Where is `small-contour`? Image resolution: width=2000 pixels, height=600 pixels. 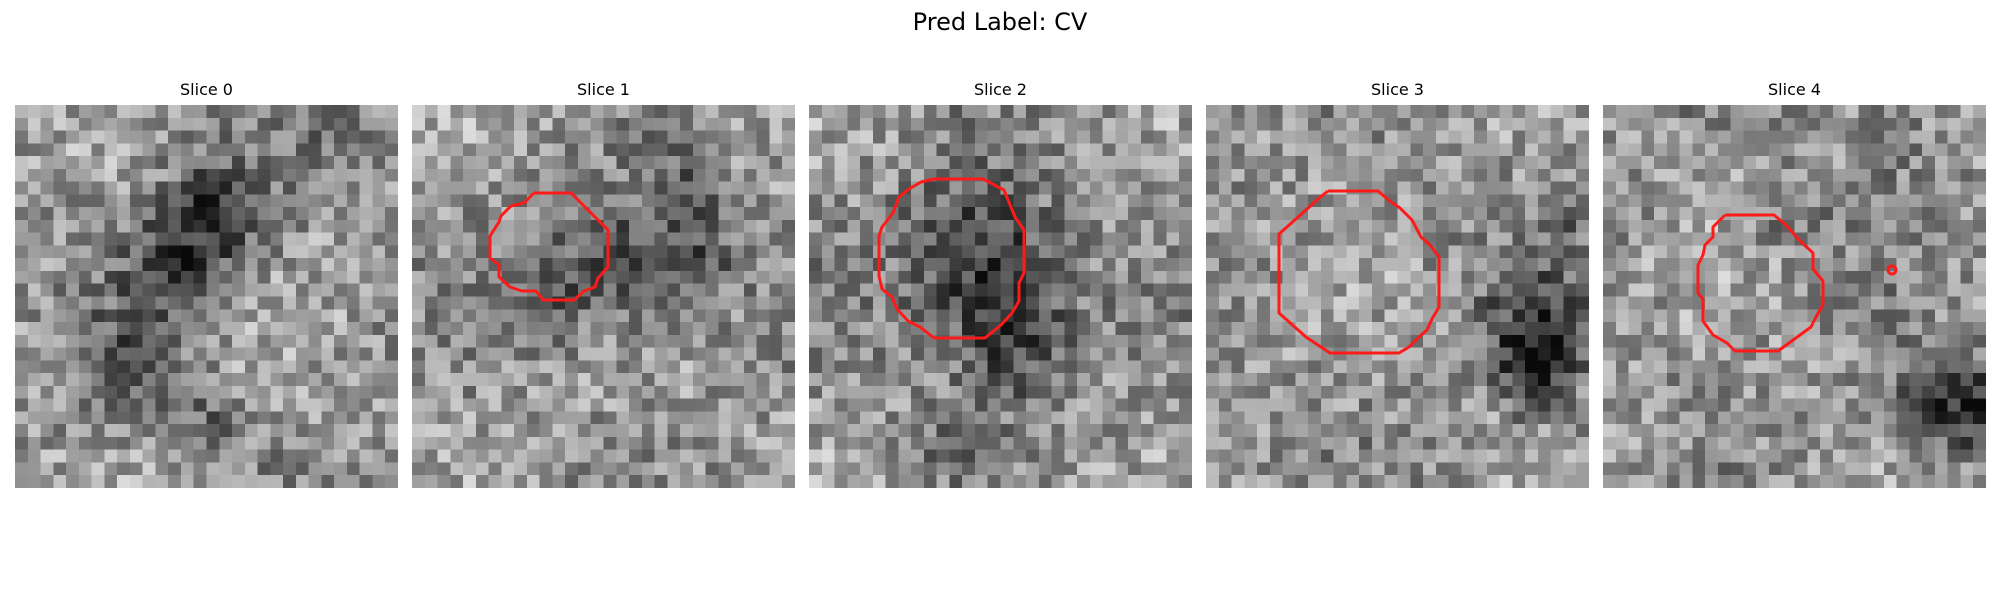 small-contour is located at coordinates (1892, 270).